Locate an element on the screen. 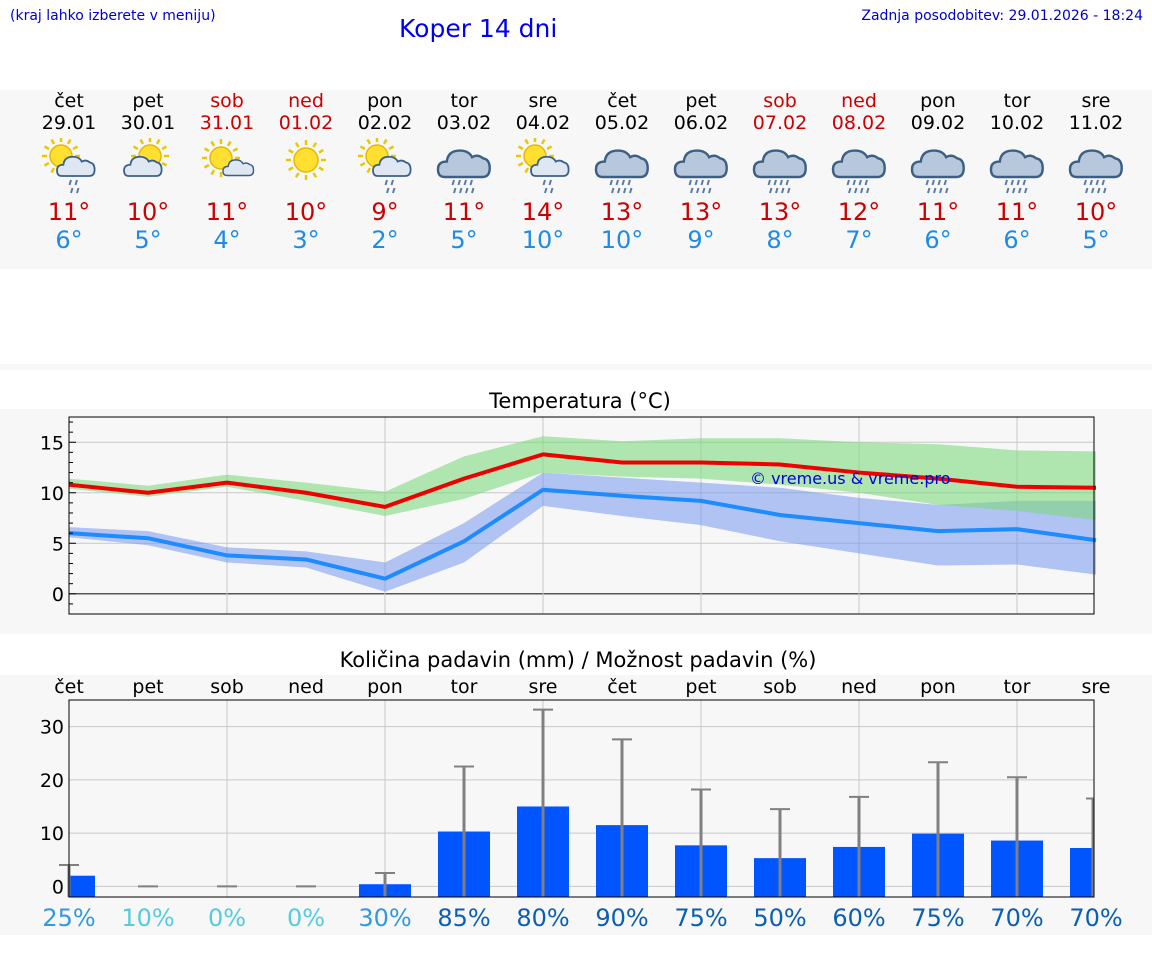 The image size is (1152, 975). max-temperature: 12° is located at coordinates (859, 212).